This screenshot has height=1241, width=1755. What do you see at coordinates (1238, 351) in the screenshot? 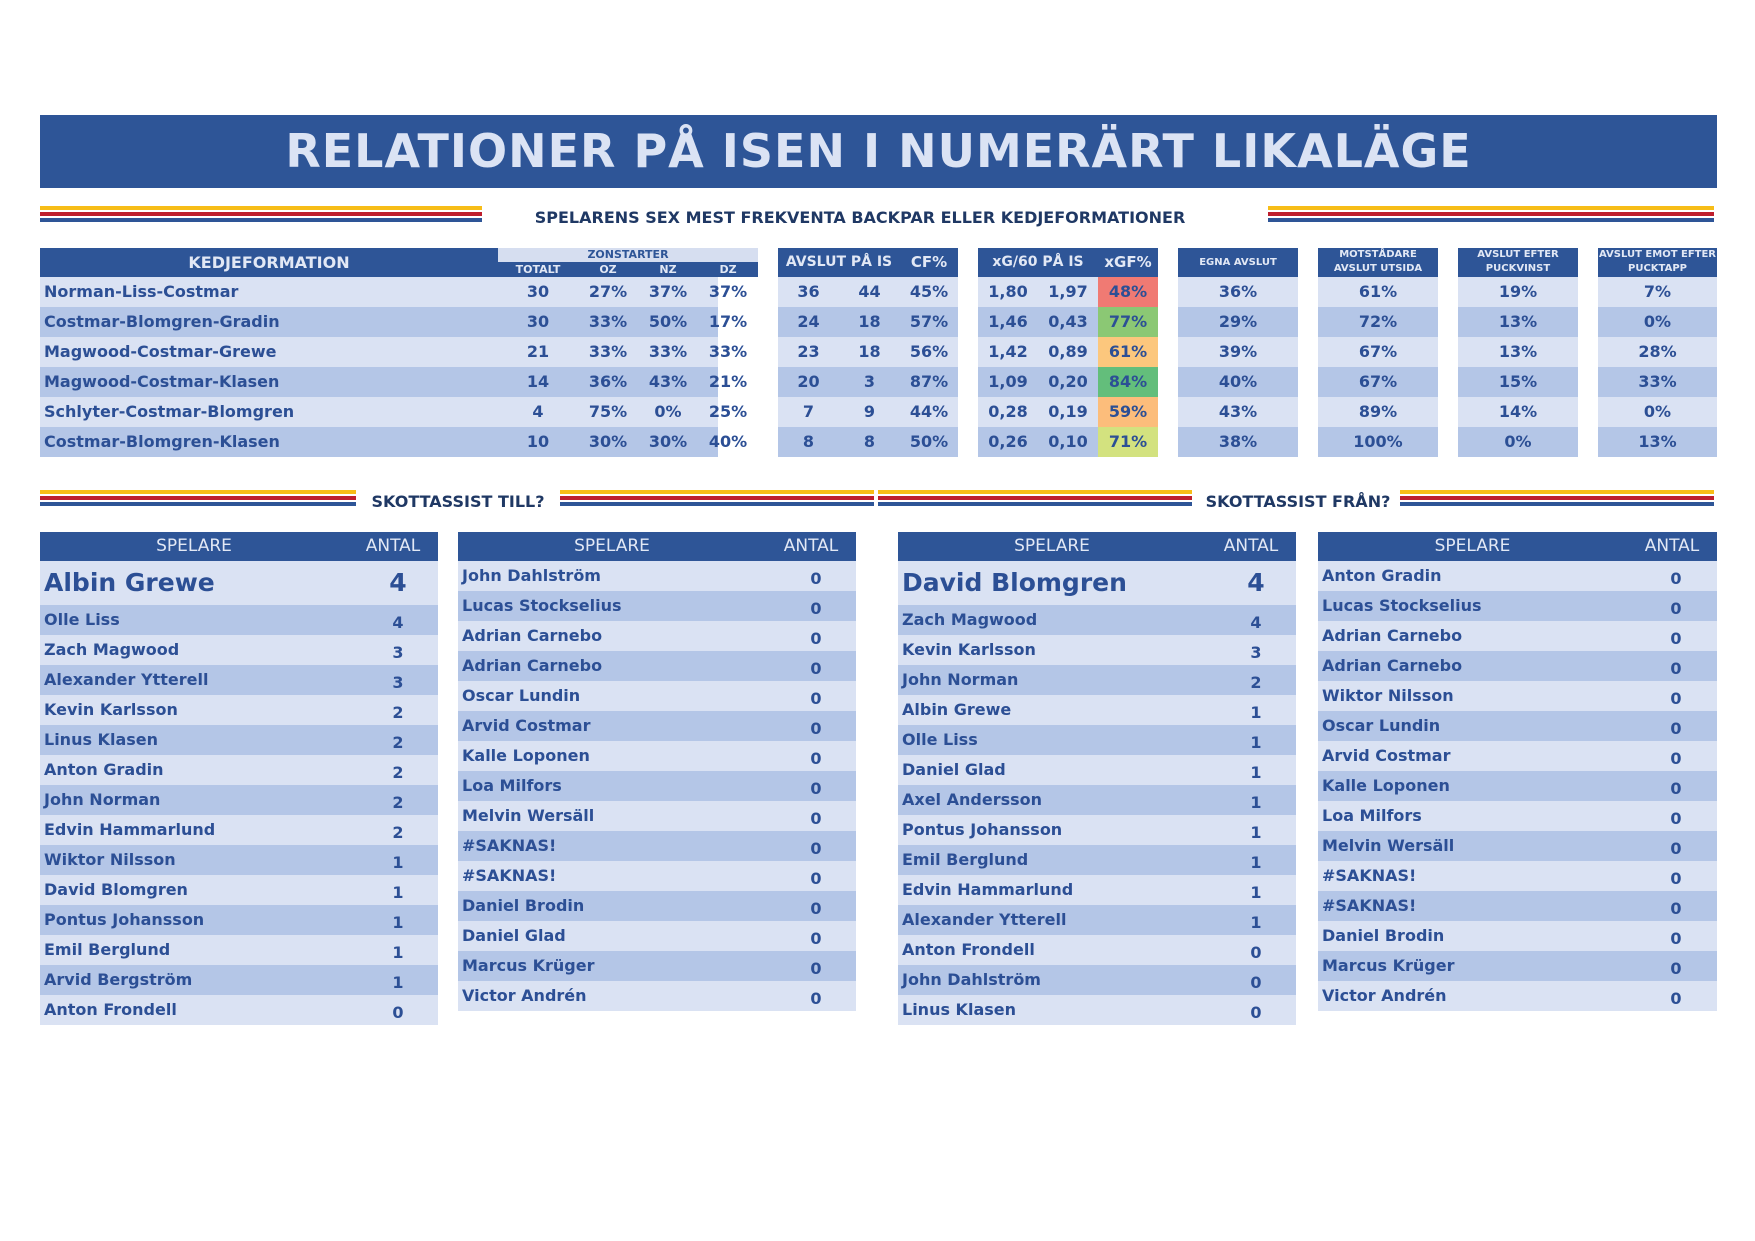
I see `formation-cell-egna: 39%` at bounding box center [1238, 351].